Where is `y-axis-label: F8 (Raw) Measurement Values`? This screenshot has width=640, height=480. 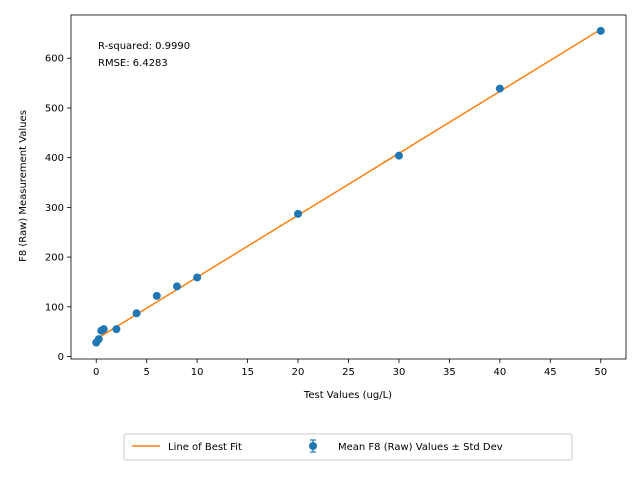 y-axis-label: F8 (Raw) Measurement Values is located at coordinates (23, 186).